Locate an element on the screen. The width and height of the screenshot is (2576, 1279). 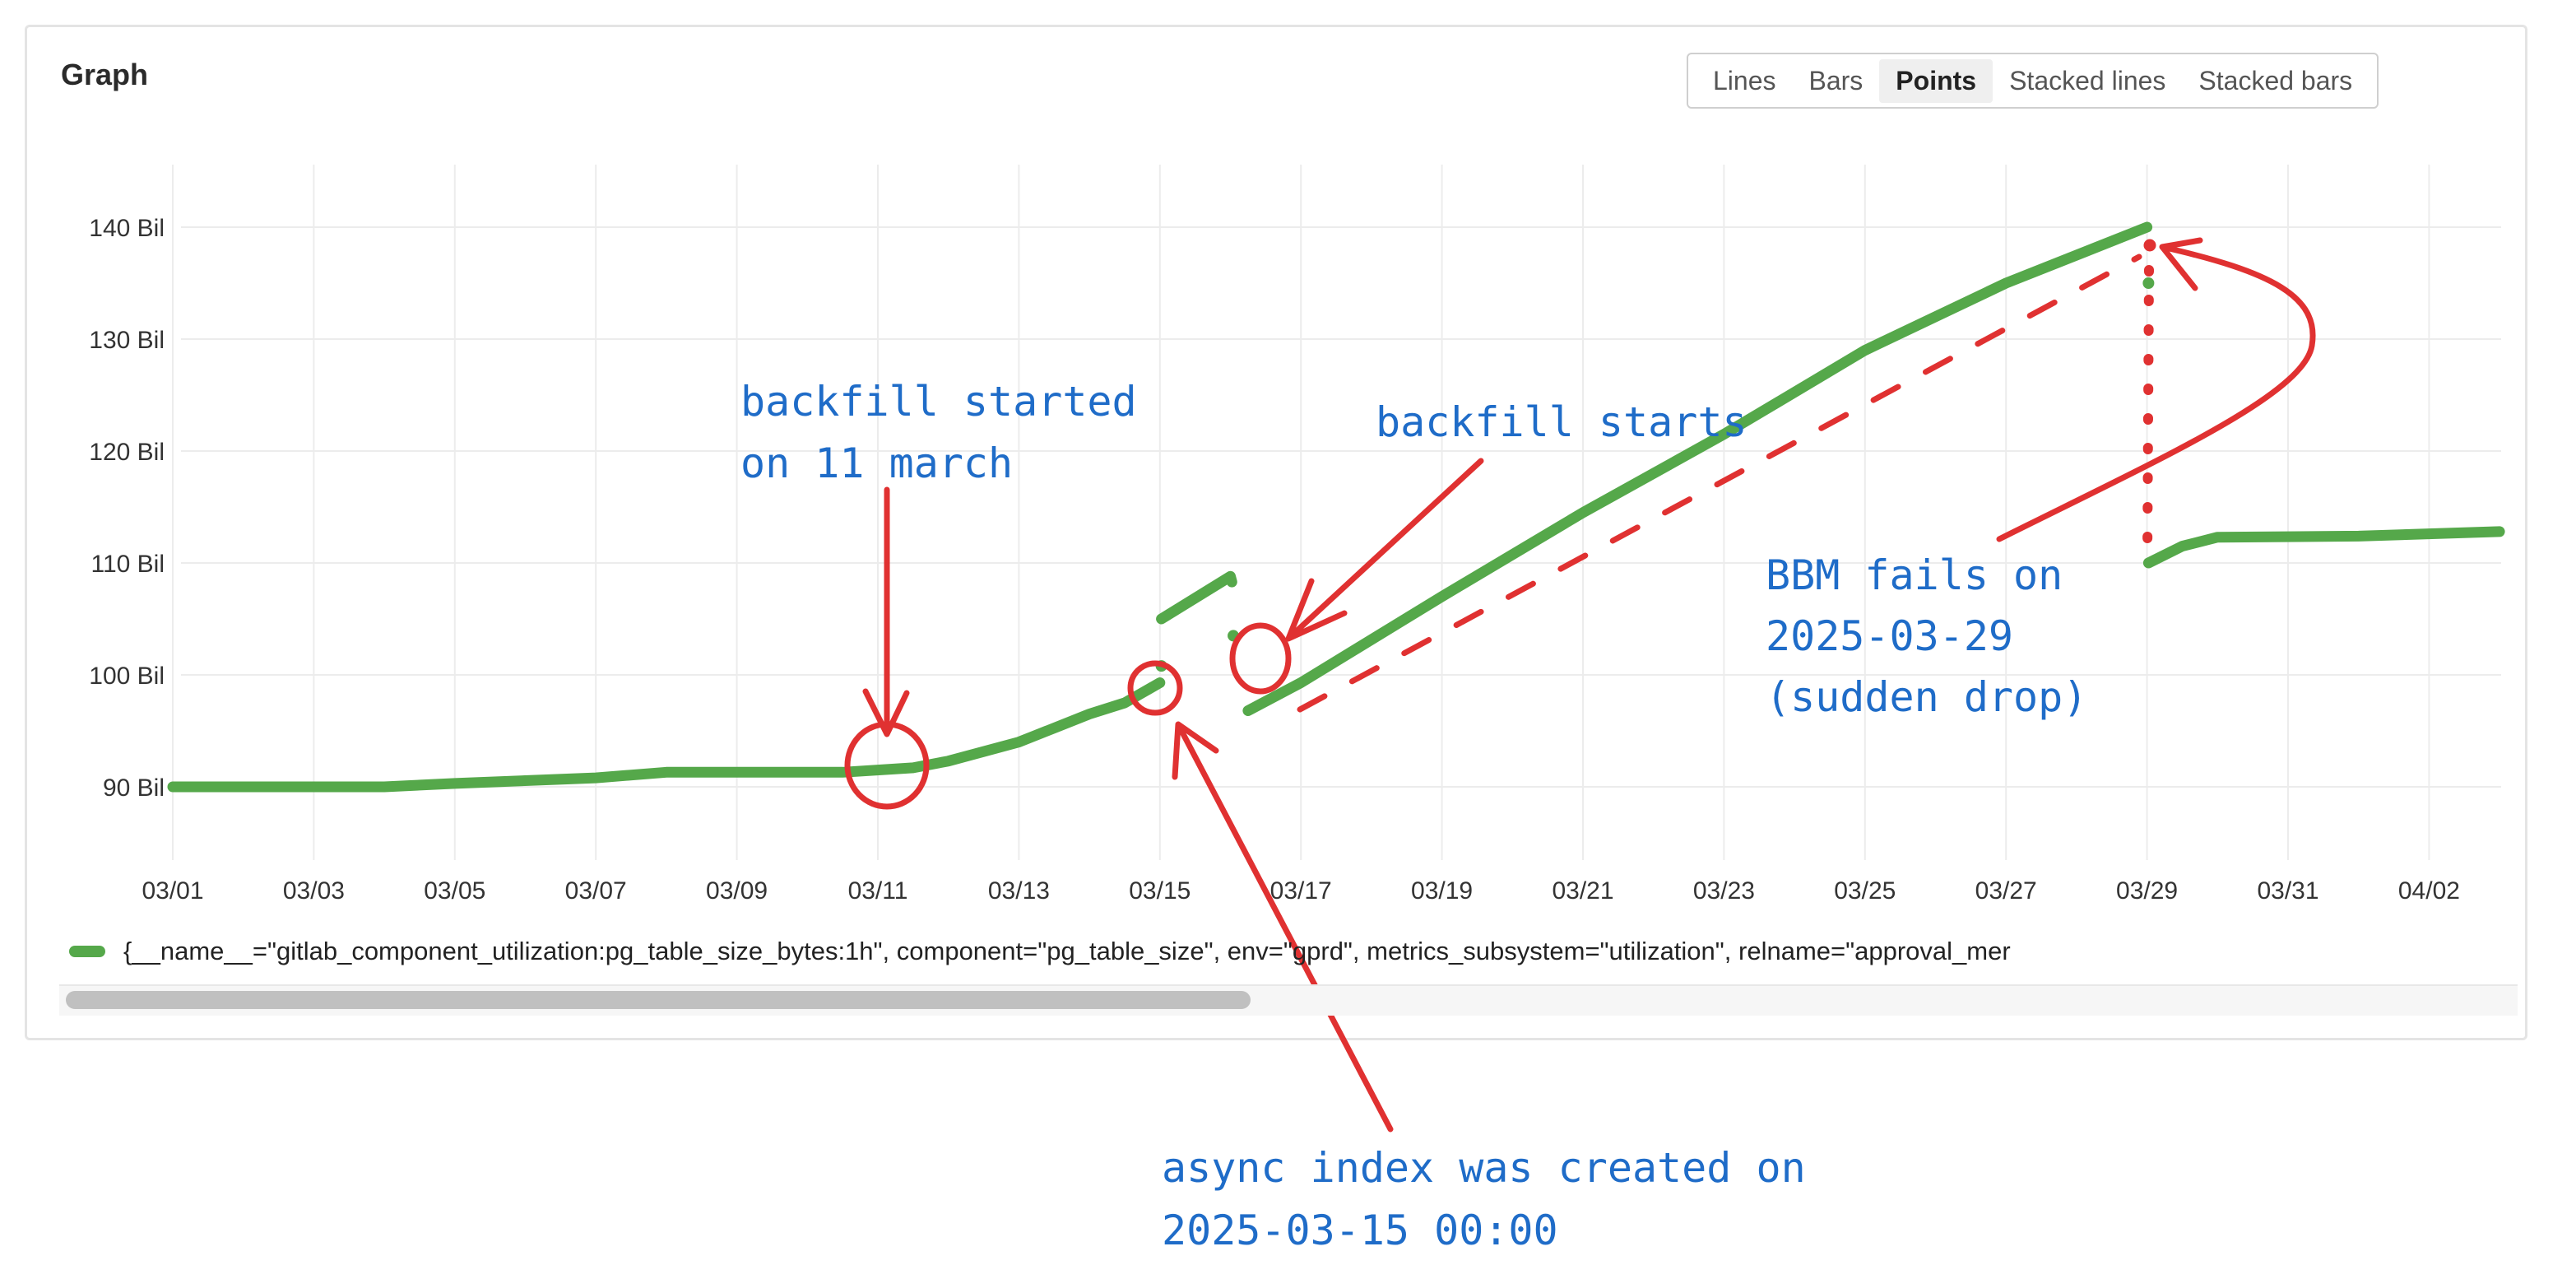
y-tick-label: 110 Bil is located at coordinates (128, 564).